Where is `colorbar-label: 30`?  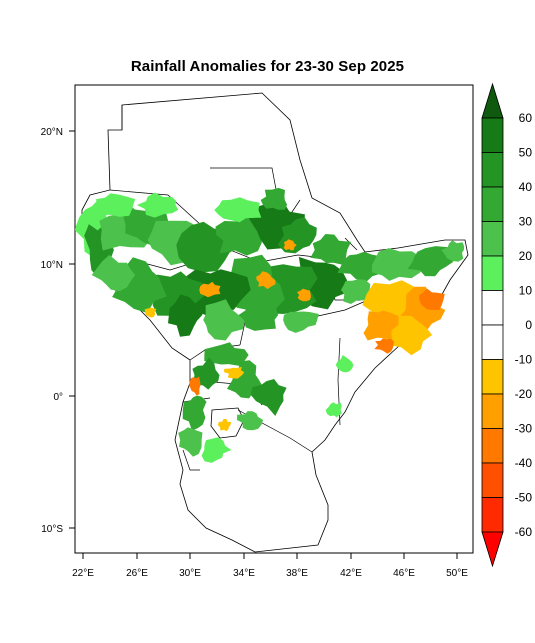
colorbar-label: 30 is located at coordinates (526, 222).